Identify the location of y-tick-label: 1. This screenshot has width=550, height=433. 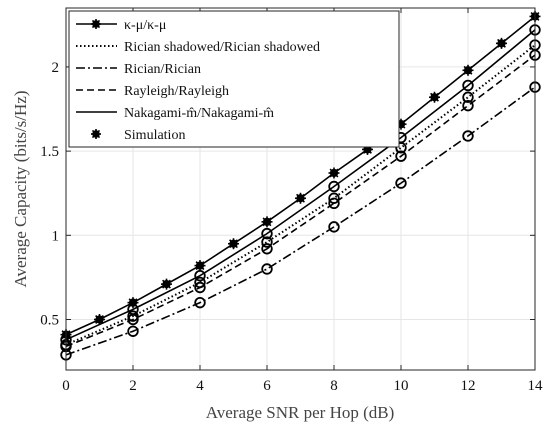
(56, 236).